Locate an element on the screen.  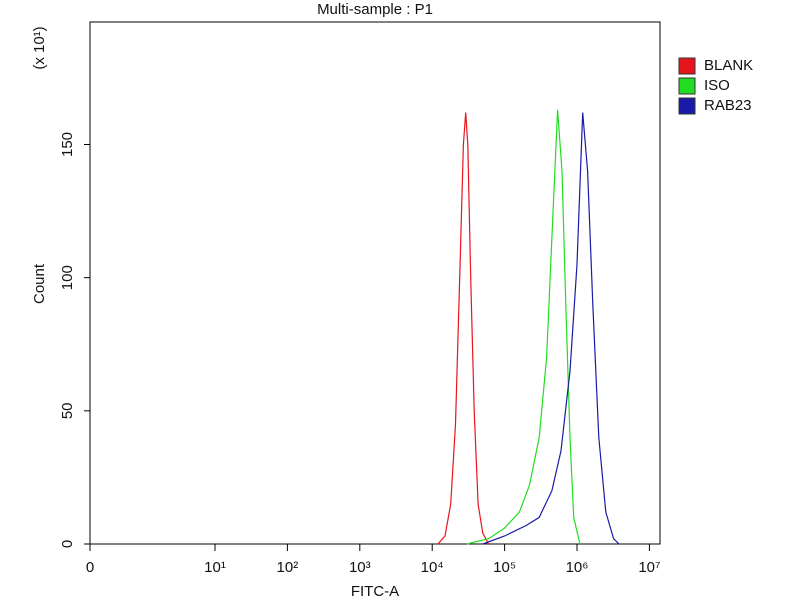
x-tick-label: 10⁴ is located at coordinates (432, 567).